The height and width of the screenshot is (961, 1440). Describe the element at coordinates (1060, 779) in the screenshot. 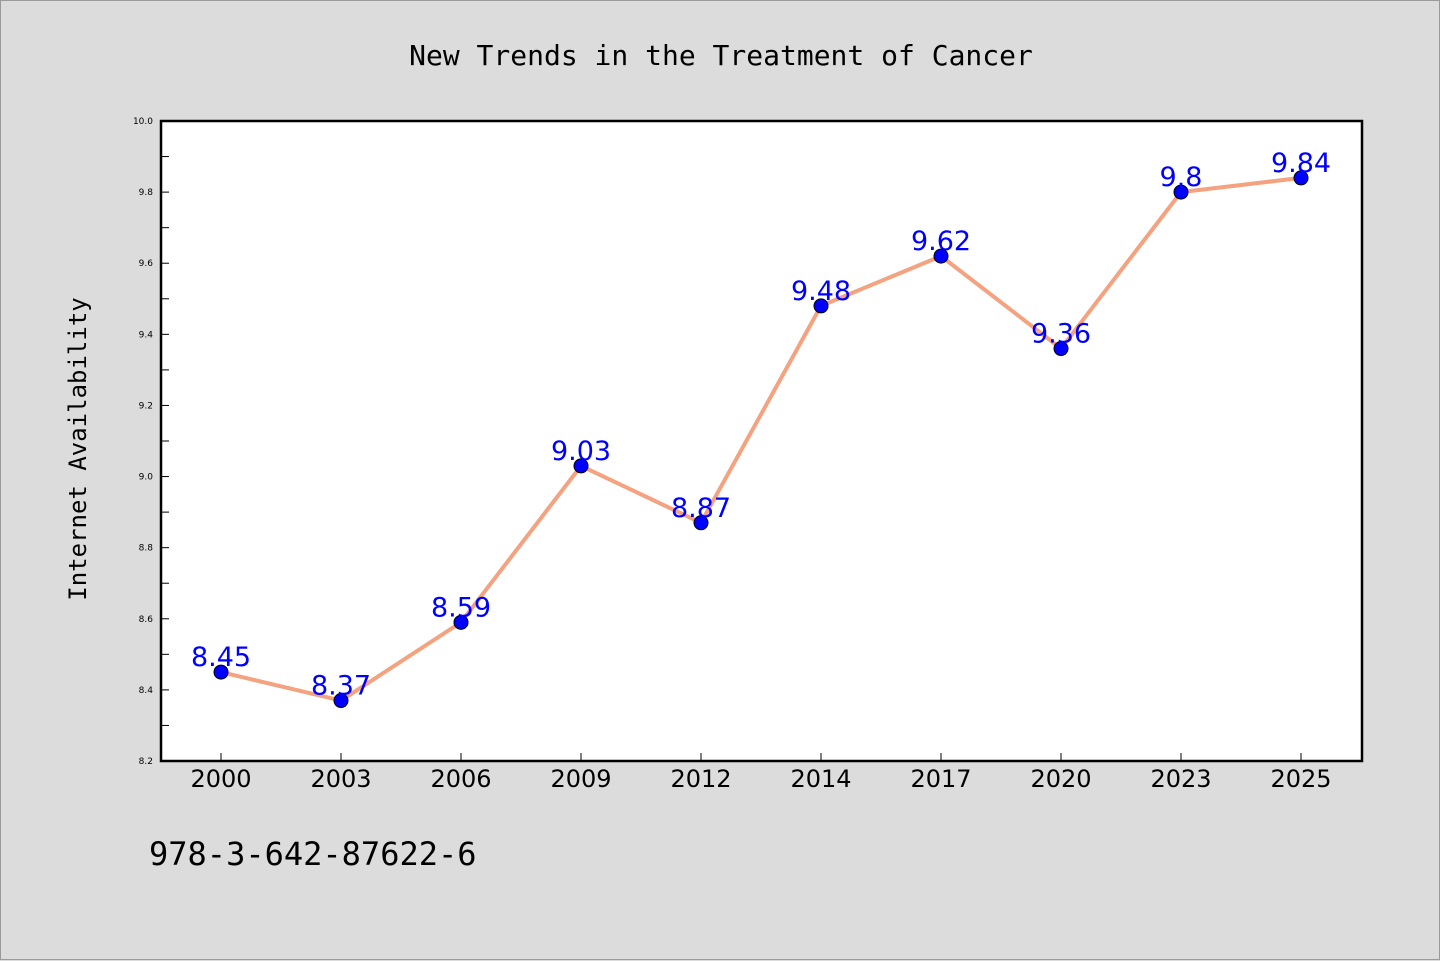

I see `x-tick-label: 2020` at that location.